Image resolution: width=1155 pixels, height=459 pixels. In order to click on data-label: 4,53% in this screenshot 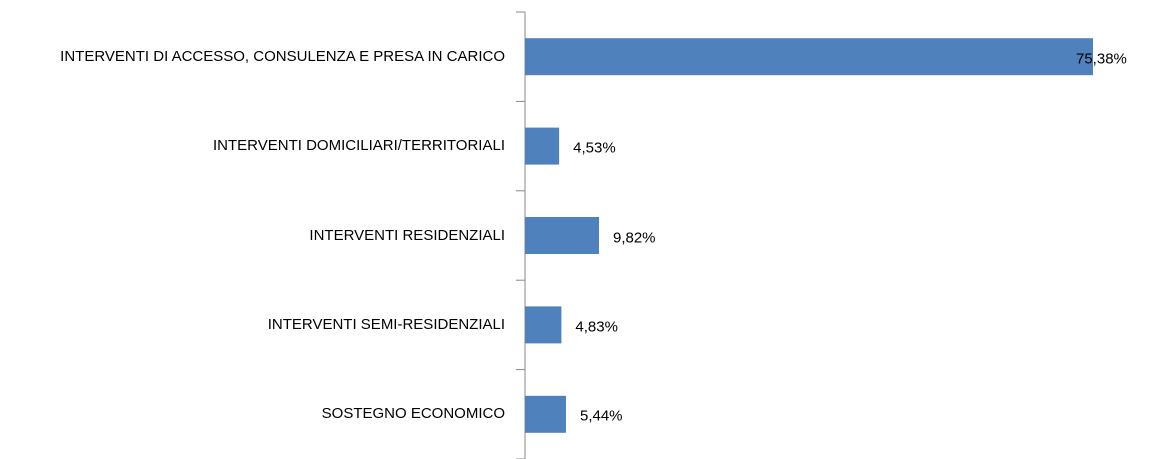, I will do `click(594, 148)`.